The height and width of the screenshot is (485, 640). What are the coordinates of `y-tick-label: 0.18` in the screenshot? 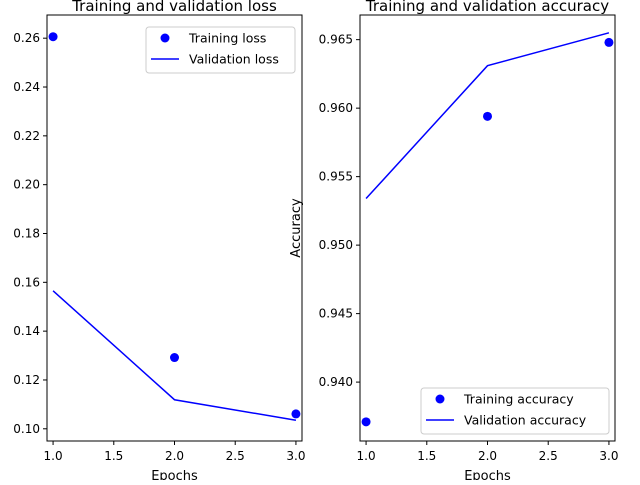 It's located at (26, 233).